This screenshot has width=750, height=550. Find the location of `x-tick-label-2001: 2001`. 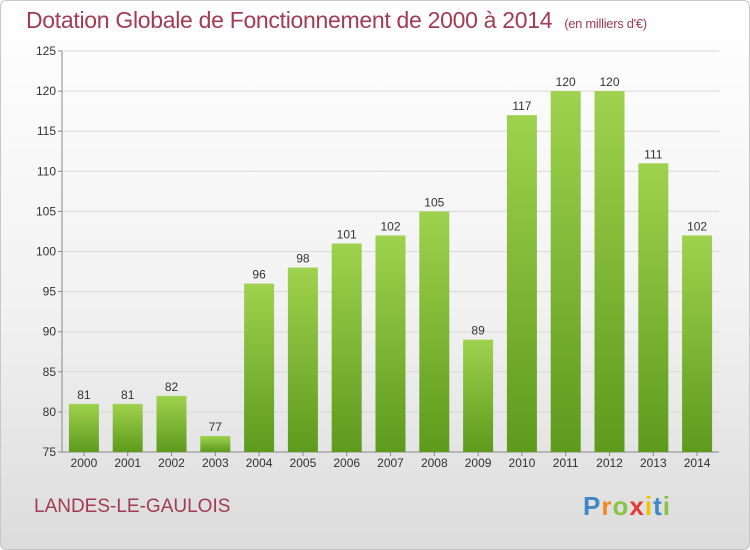

x-tick-label-2001: 2001 is located at coordinates (127, 463).